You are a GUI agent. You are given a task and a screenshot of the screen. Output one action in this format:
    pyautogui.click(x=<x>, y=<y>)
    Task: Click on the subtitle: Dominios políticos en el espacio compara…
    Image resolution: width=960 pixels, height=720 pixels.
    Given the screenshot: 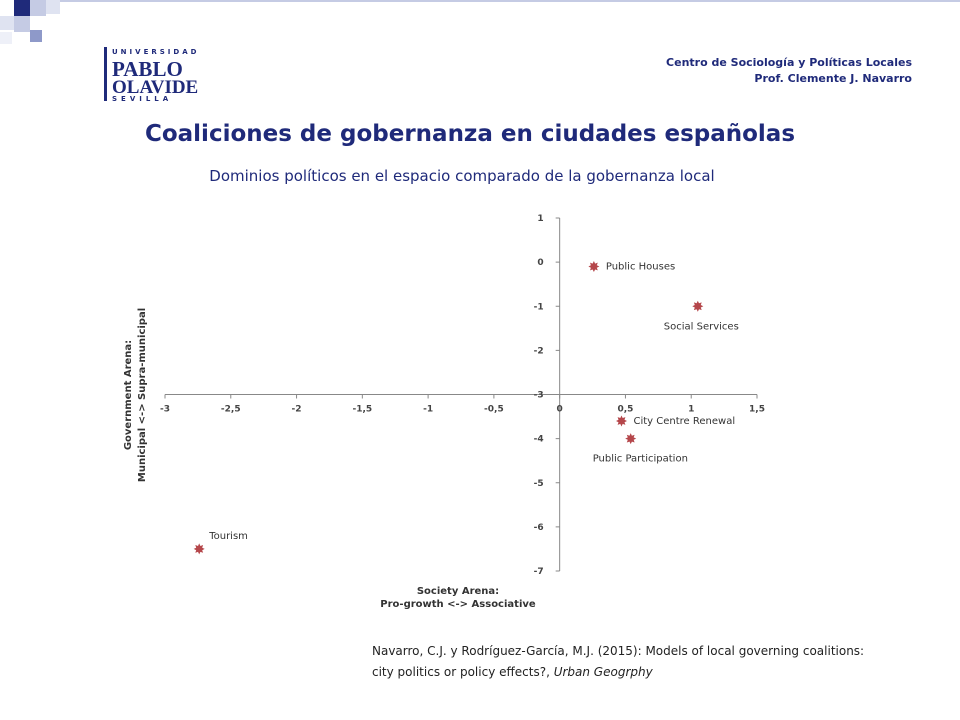 What is the action you would take?
    pyautogui.click(x=461, y=176)
    